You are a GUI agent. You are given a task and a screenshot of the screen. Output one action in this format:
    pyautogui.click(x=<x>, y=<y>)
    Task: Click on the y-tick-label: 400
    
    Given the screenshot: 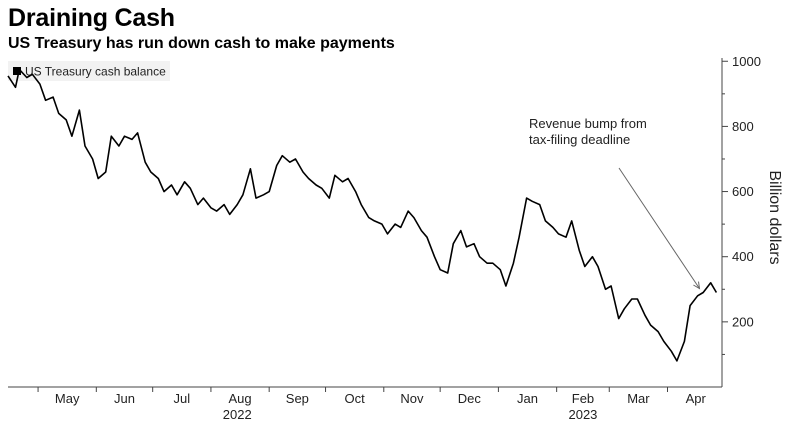 What is the action you would take?
    pyautogui.click(x=743, y=256)
    